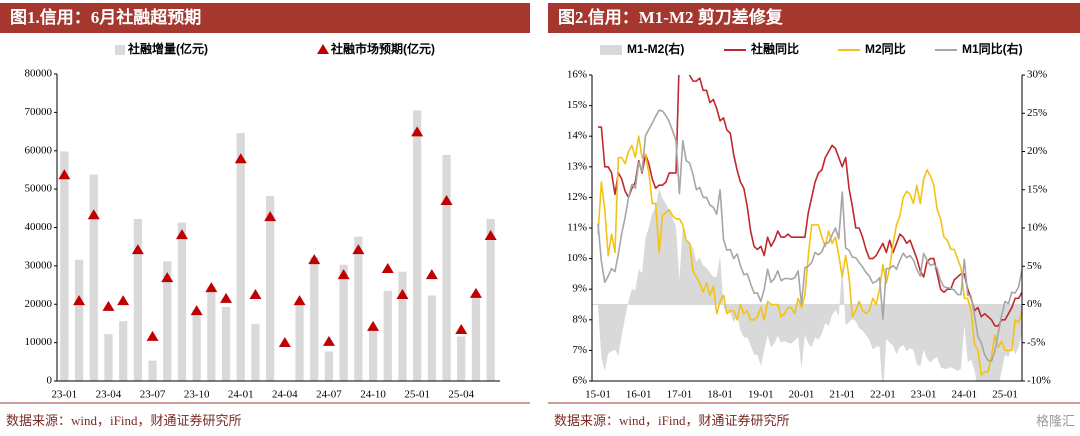 The height and width of the screenshot is (436, 1080). What do you see at coordinates (1037, 151) in the screenshot?
I see `y2-tick-label: 20%` at bounding box center [1037, 151].